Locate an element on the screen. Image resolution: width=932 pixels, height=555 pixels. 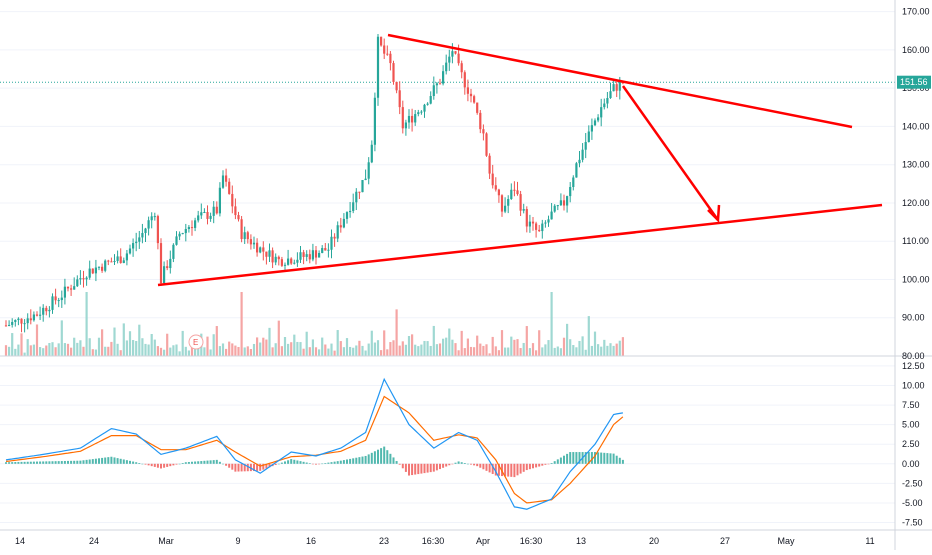
macd-tick-label: 5.00 is located at coordinates (911, 425).